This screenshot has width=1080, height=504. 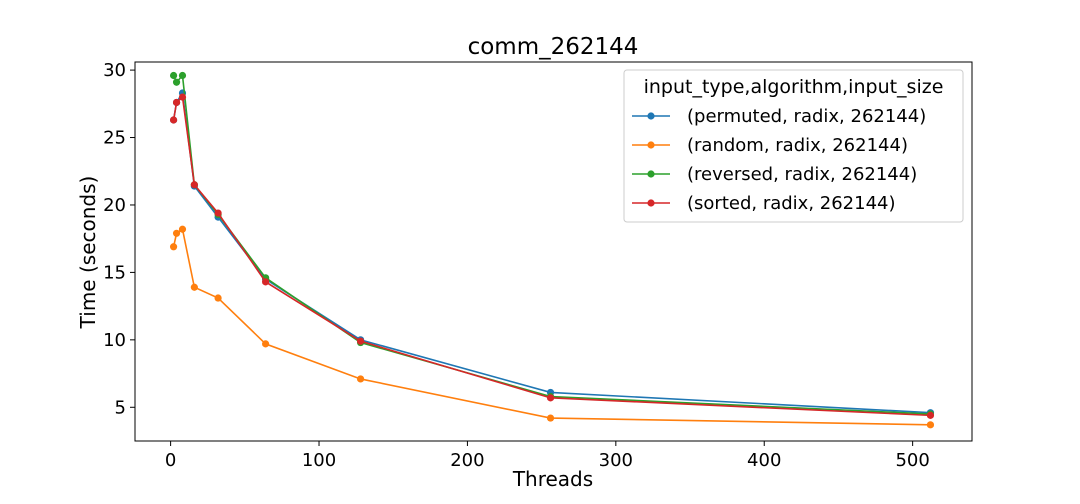 I want to click on legend-label: (sorted, radix, 262144), so click(x=791, y=203).